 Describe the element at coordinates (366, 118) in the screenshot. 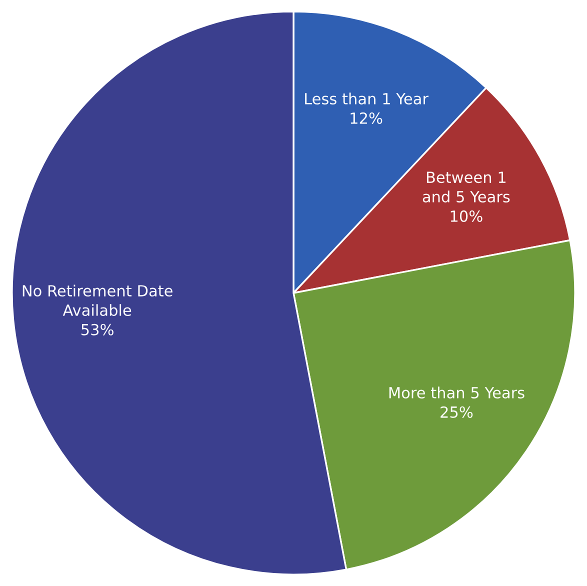

I see `data-label: 12%` at that location.